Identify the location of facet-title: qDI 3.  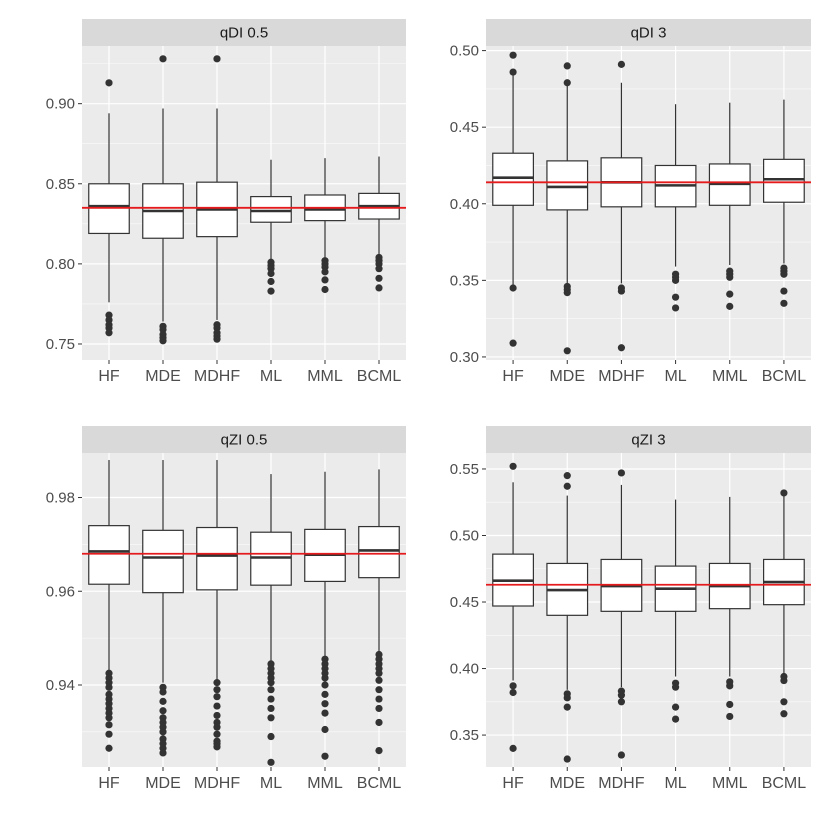
(649, 33).